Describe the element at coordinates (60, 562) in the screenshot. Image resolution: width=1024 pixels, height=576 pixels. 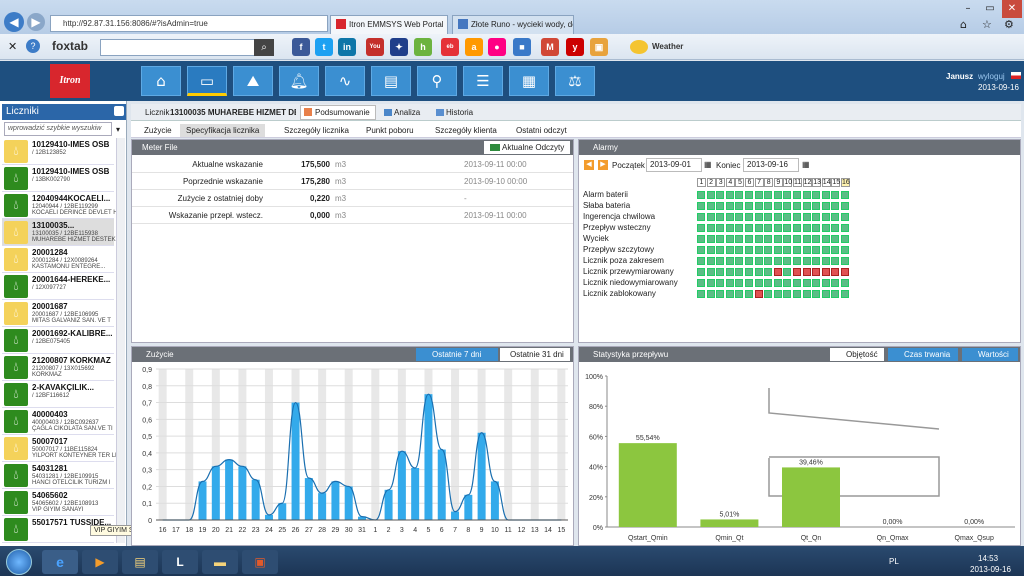
I see `ie-taskbar-icon: e` at that location.